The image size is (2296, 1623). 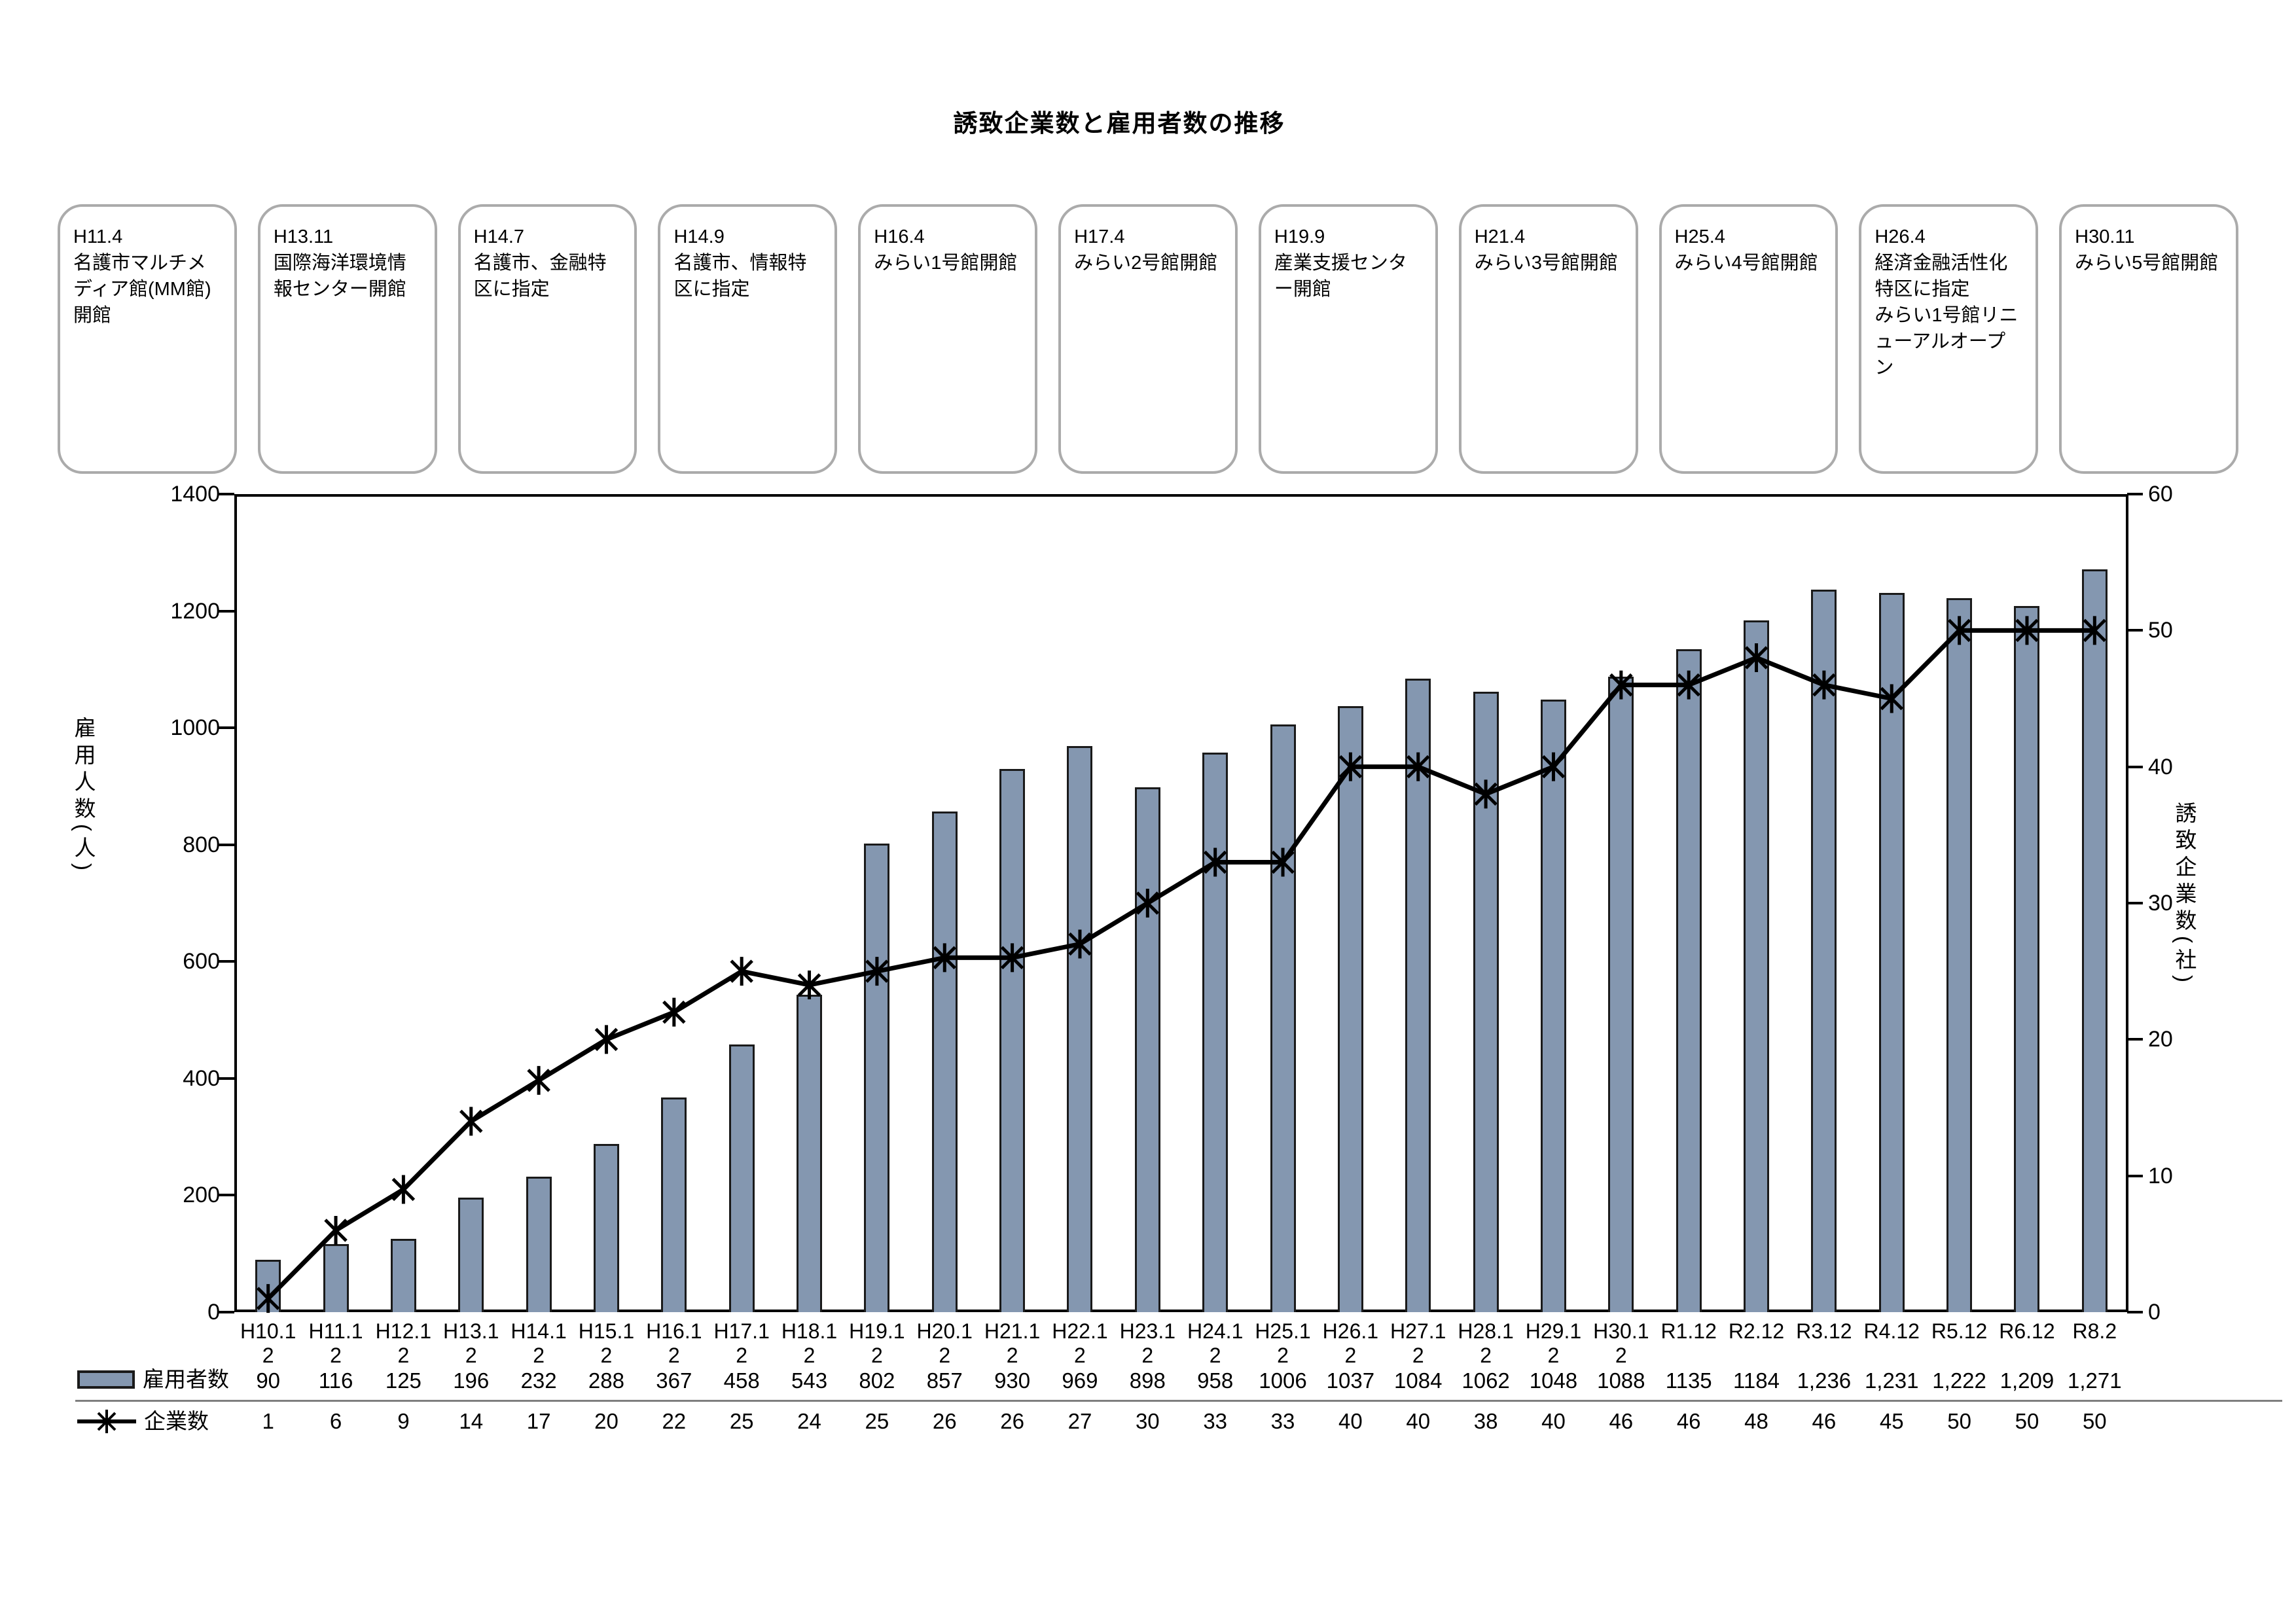 What do you see at coordinates (2154, 1312) in the screenshot?
I see `right-axis-tick-label: 0` at bounding box center [2154, 1312].